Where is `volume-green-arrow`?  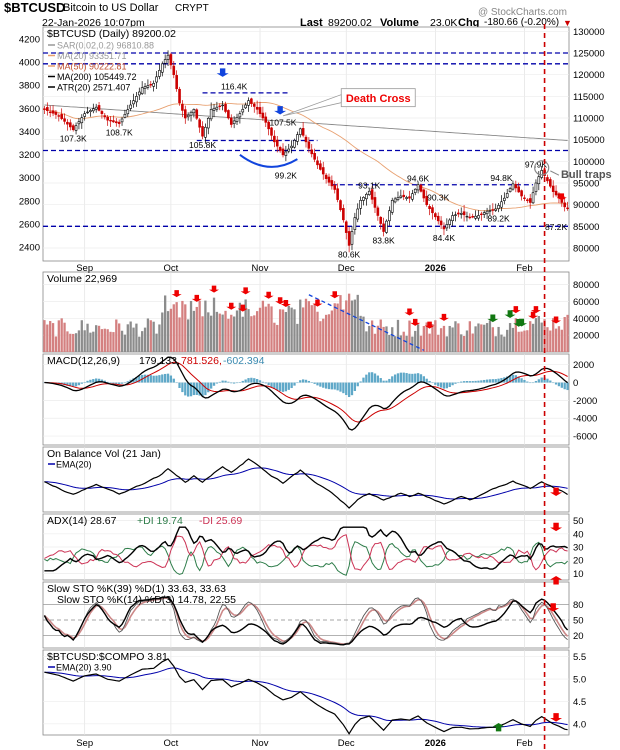
volume-green-arrow is located at coordinates (493, 318).